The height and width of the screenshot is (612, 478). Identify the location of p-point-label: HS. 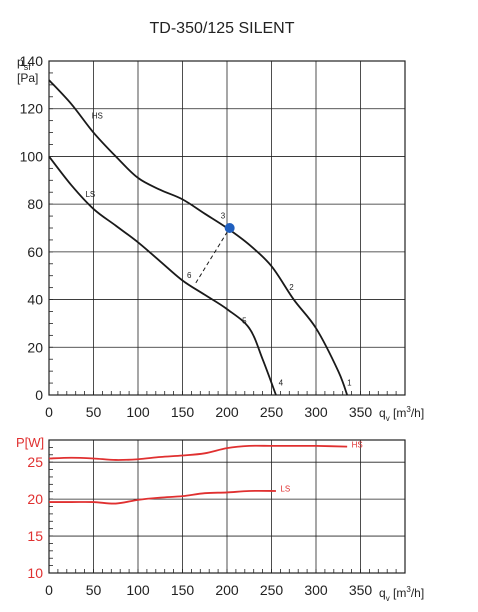
(97, 115).